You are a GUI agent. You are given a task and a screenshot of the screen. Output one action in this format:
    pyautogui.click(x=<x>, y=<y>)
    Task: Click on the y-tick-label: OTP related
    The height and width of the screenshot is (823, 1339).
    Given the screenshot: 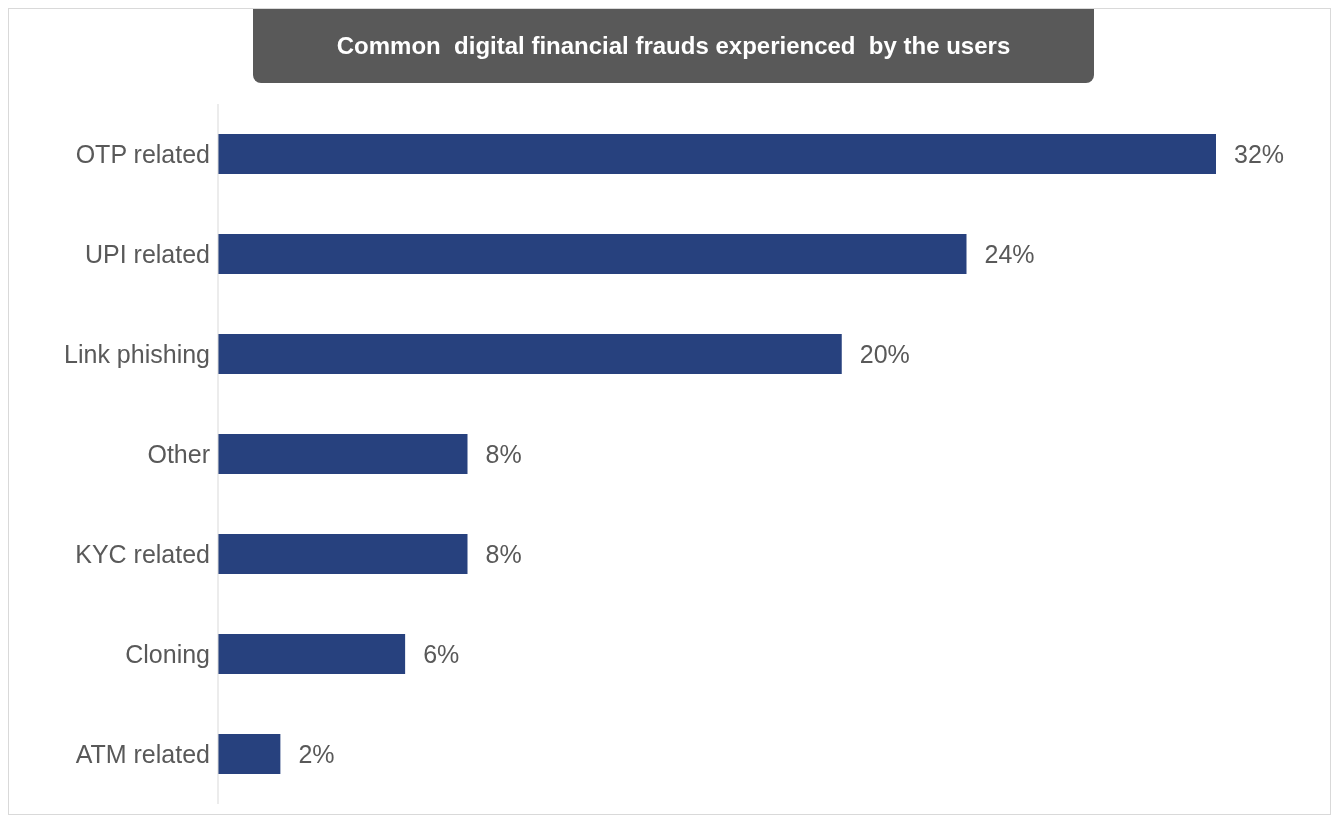 What is the action you would take?
    pyautogui.click(x=142, y=153)
    